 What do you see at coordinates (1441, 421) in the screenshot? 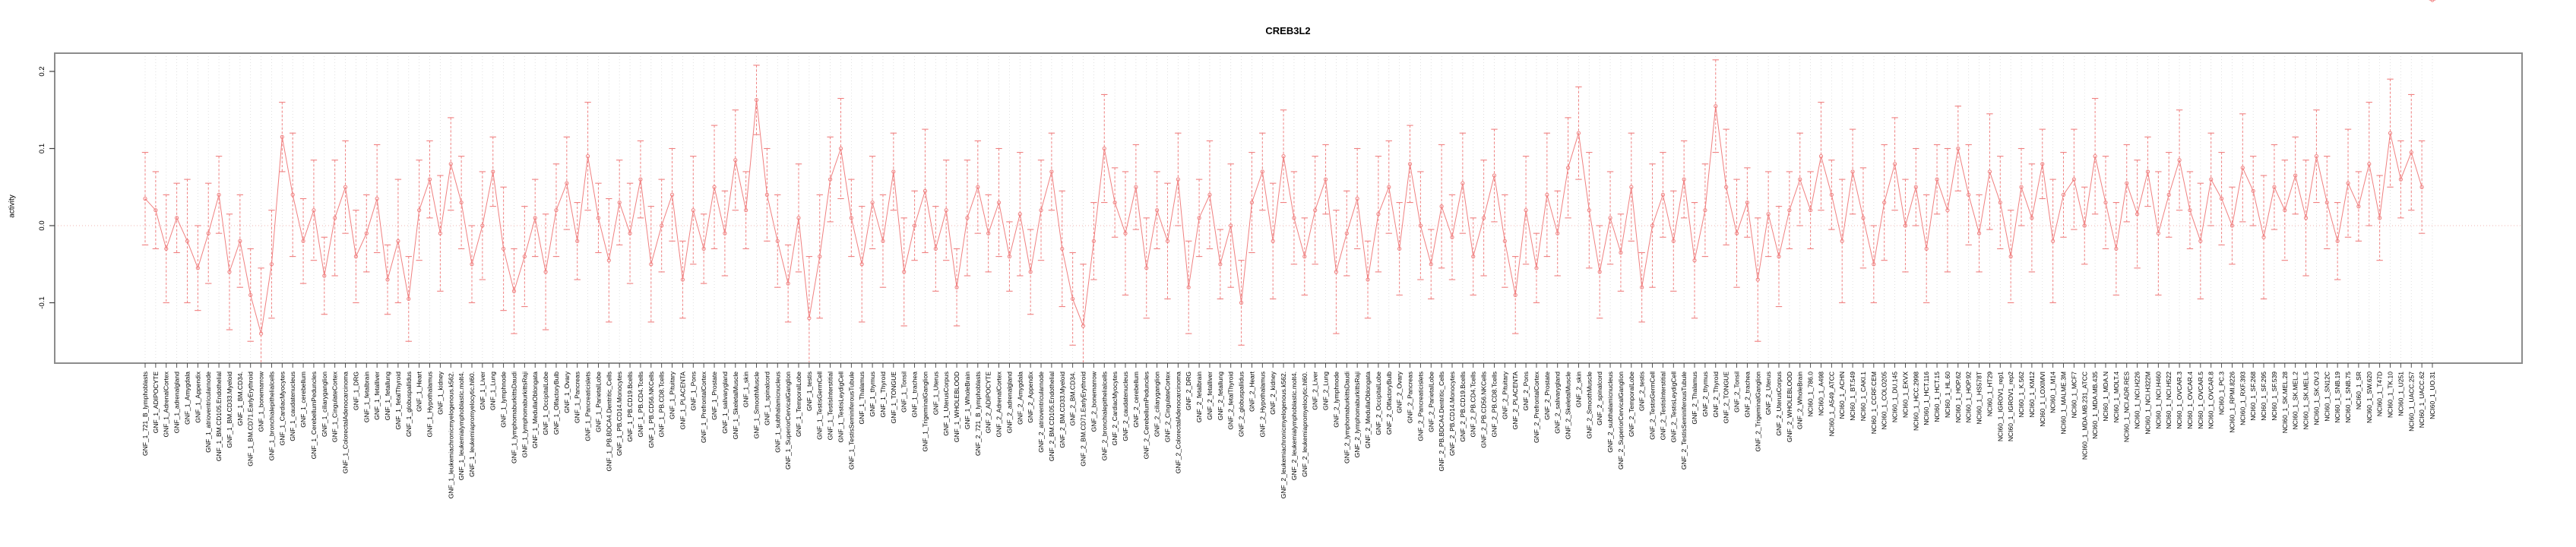
I see `x-axis-label: GNF_2_PB.BDCA4.Dentritic_Cells` at bounding box center [1441, 421].